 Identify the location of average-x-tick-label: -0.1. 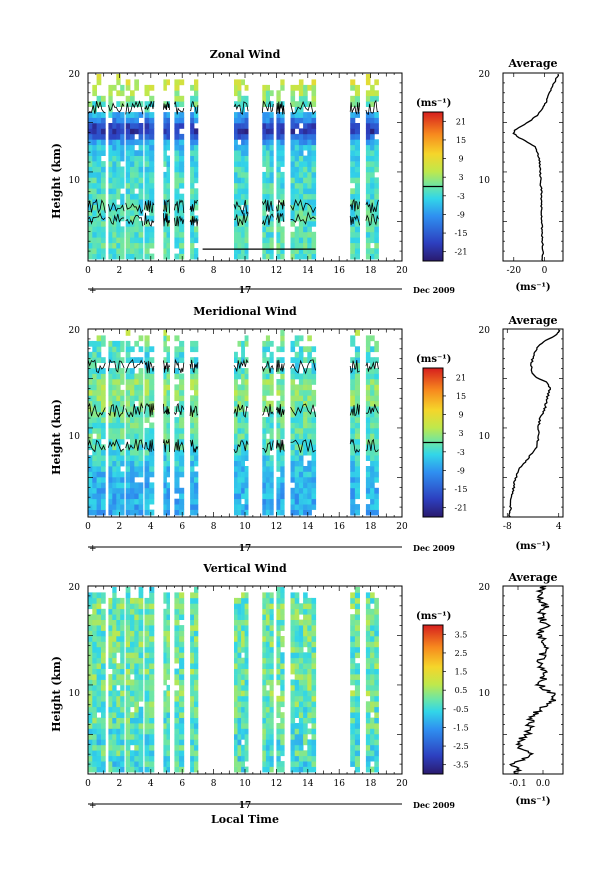
(517, 784).